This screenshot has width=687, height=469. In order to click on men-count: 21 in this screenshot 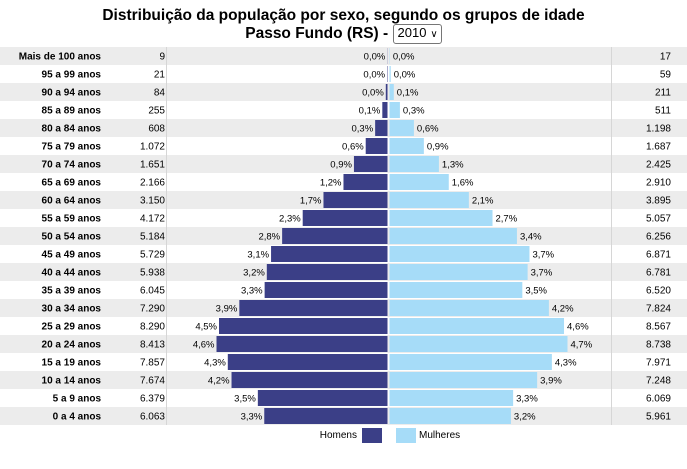, I will do `click(160, 75)`.